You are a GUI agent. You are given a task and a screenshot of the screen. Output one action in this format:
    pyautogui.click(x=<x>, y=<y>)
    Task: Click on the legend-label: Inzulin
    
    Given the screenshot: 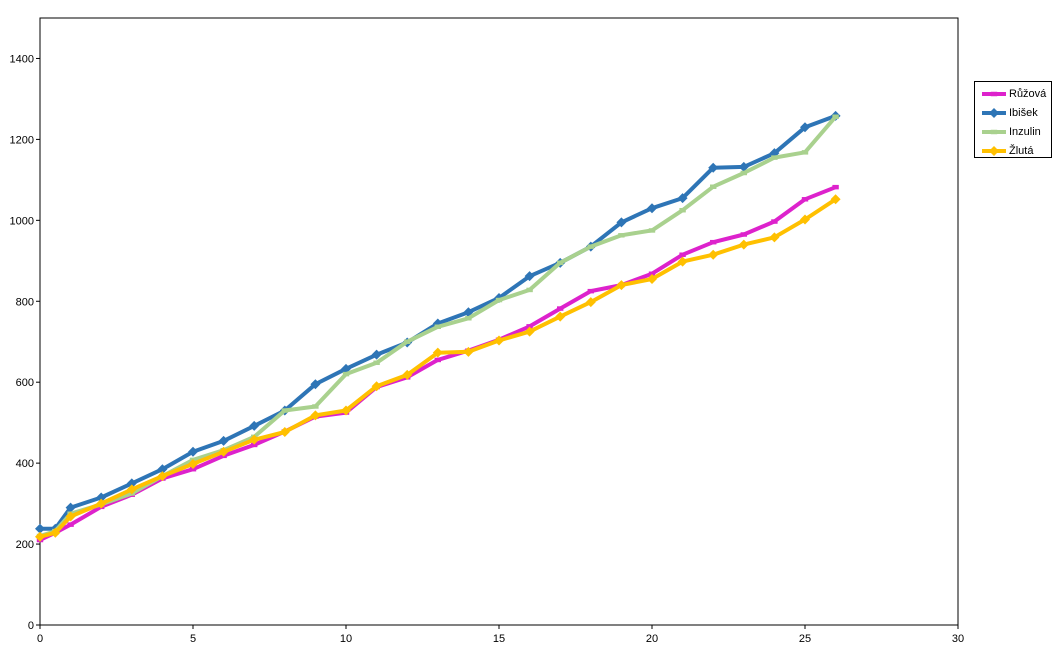 What is the action you would take?
    pyautogui.click(x=1025, y=132)
    